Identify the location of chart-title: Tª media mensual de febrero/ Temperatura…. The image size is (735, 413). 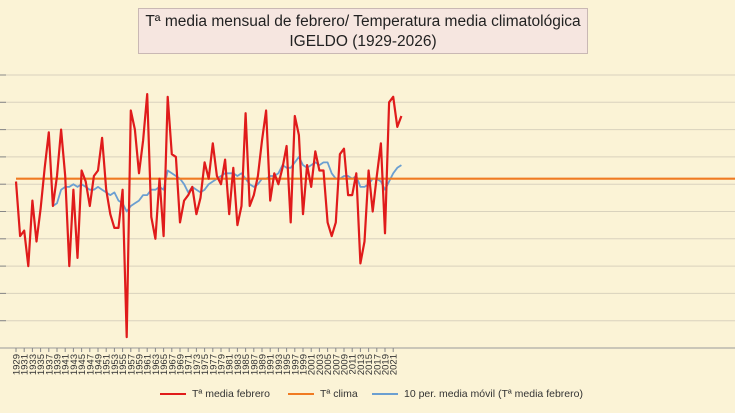
(363, 21).